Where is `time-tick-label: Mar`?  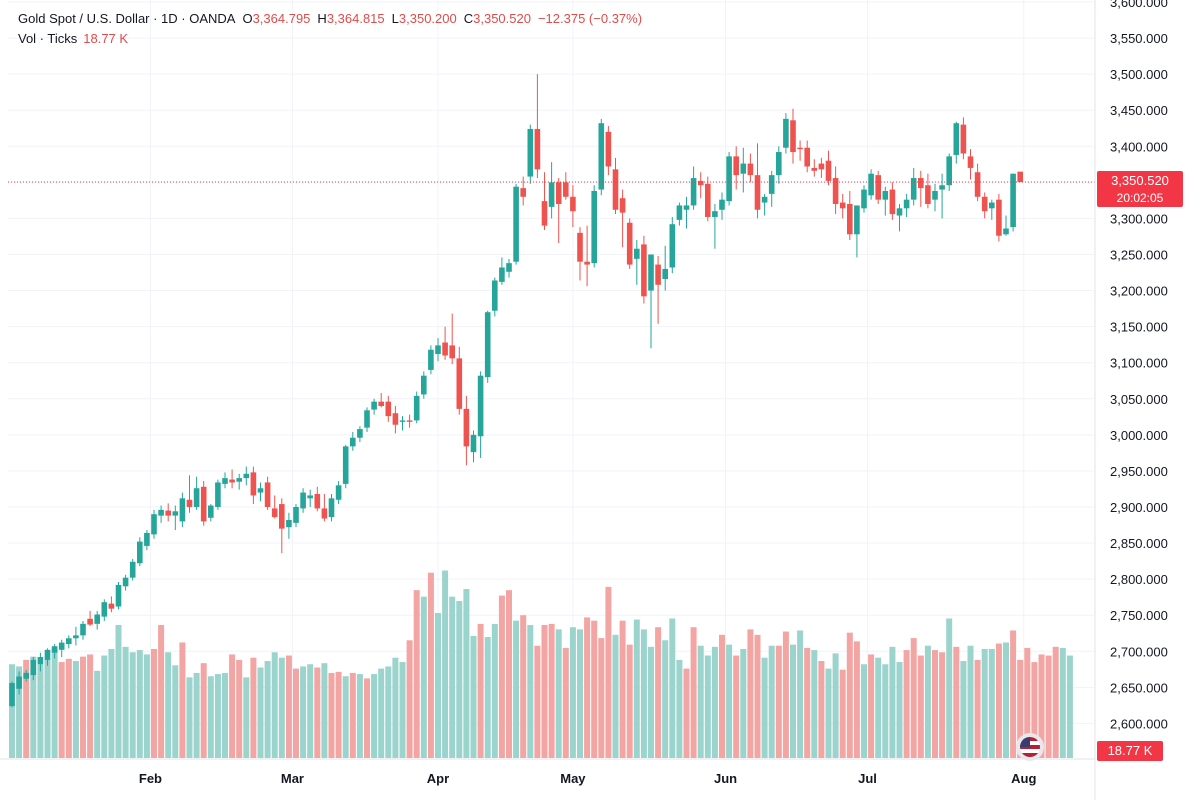 time-tick-label: Mar is located at coordinates (292, 778).